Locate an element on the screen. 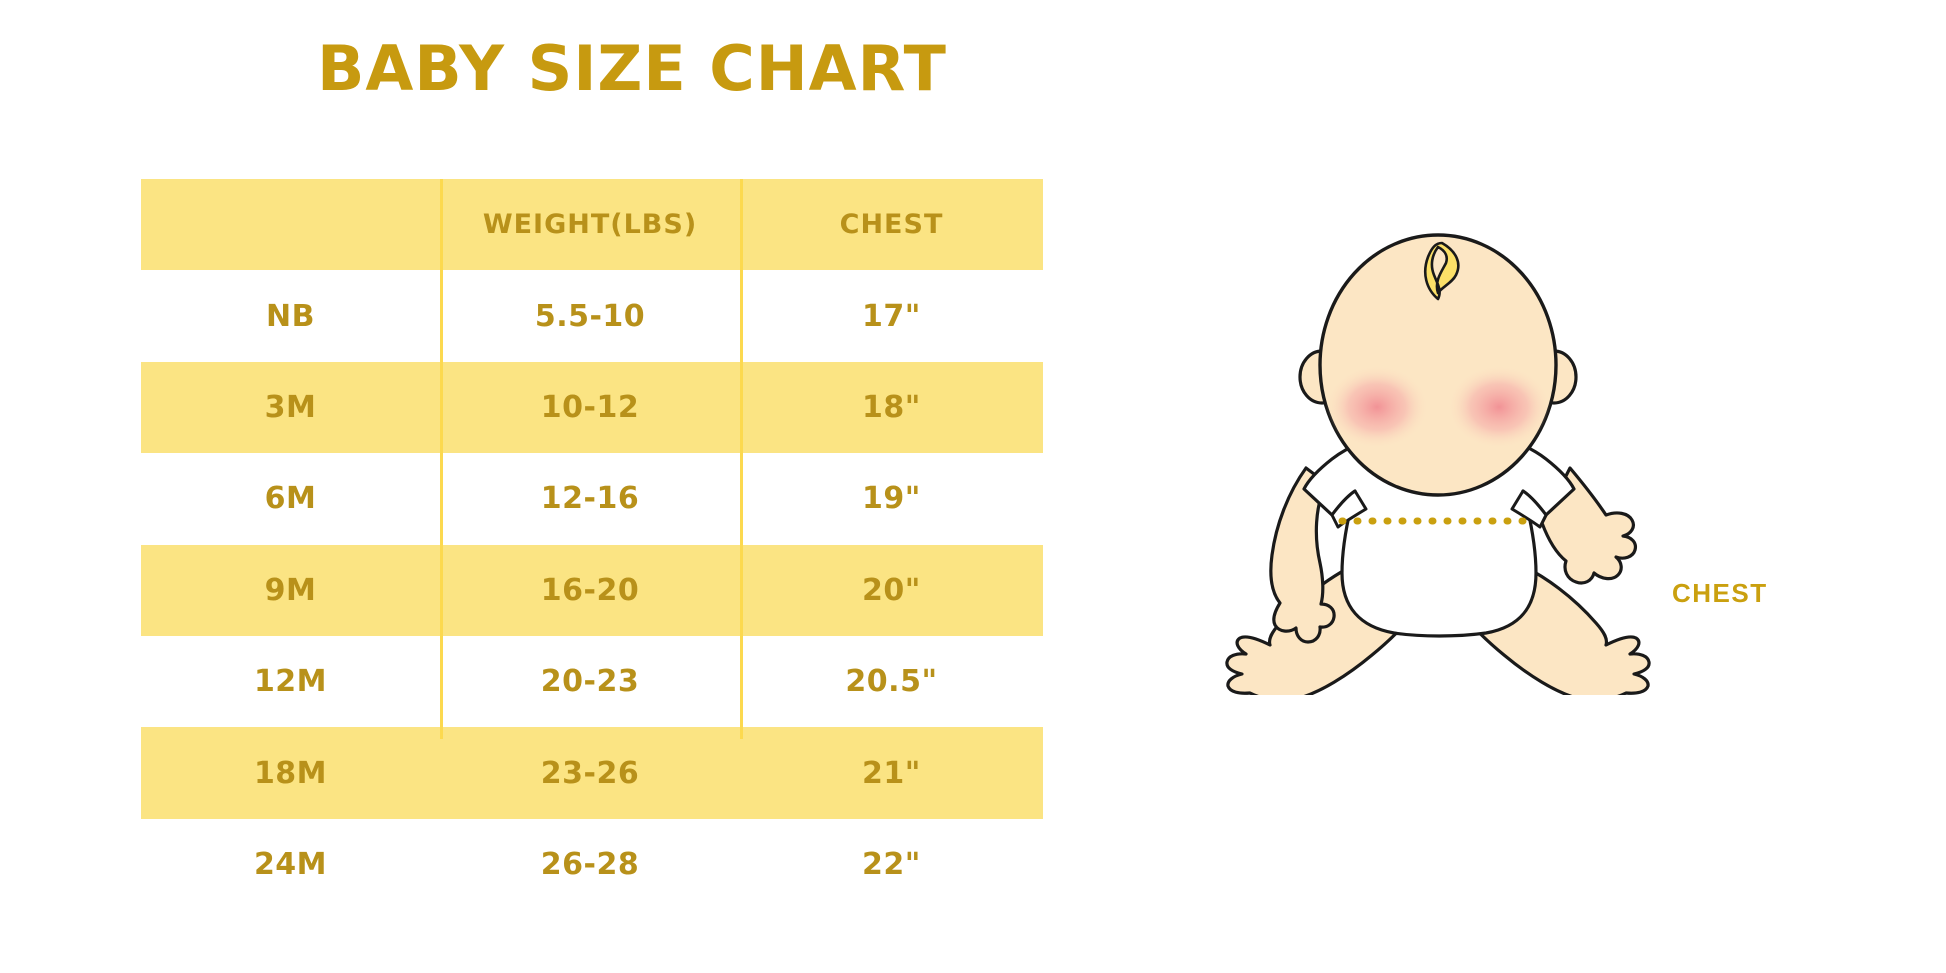  table-row: 3M 10-12 18" is located at coordinates (592, 407).